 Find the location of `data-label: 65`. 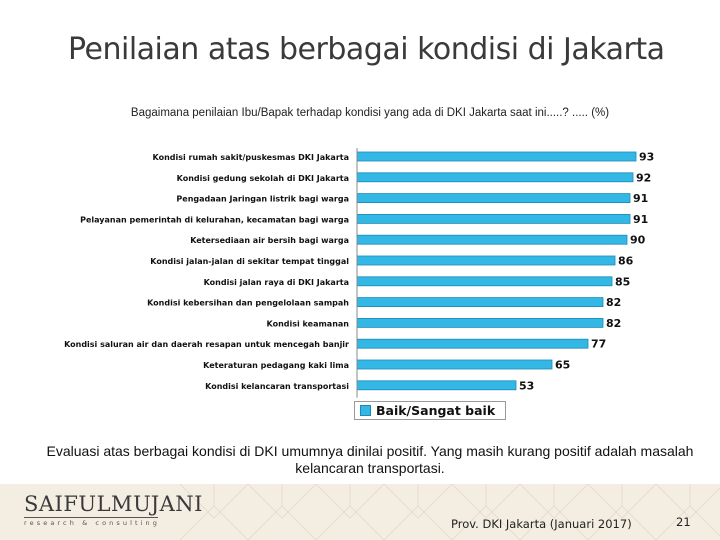

data-label: 65 is located at coordinates (562, 365).